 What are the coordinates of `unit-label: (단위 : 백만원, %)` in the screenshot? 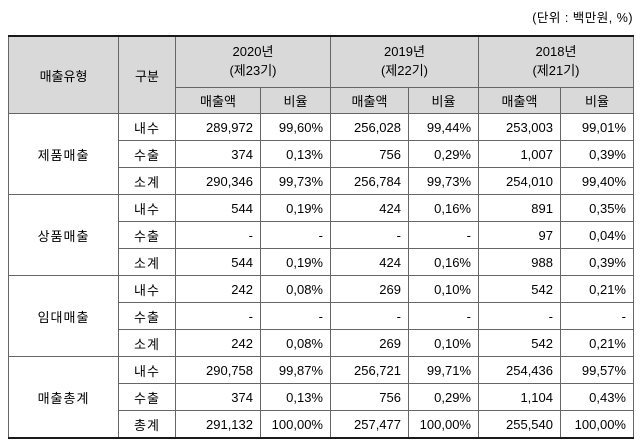 It's located at (582, 18).